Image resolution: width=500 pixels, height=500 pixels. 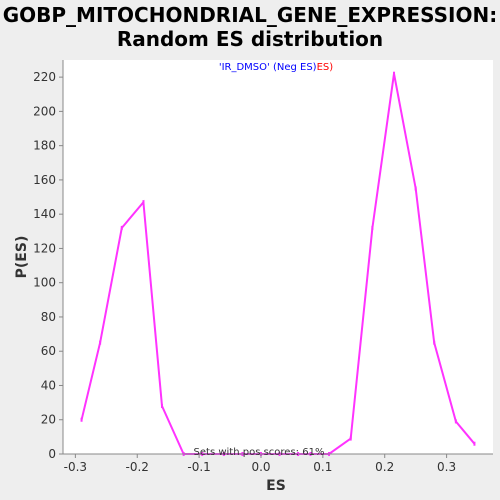 I want to click on y-tick-label: 140, so click(x=44, y=214).